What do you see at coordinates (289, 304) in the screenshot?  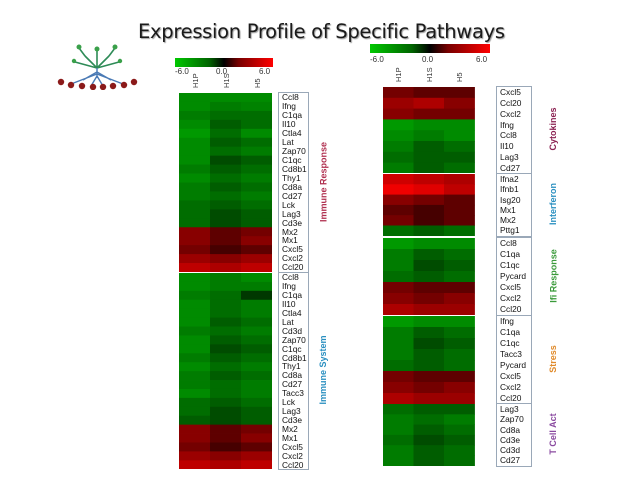 I see `gene-label: Il10` at bounding box center [289, 304].